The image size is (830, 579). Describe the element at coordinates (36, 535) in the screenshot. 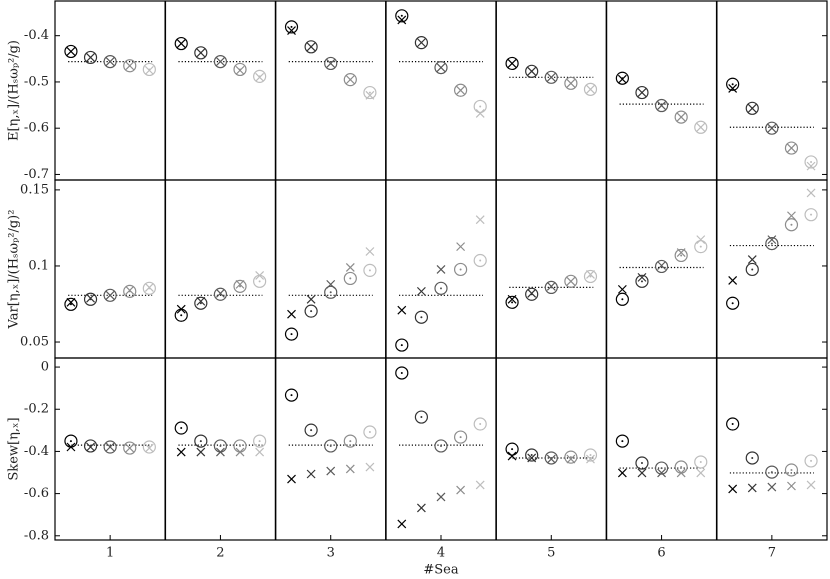

I see `y-tick-label: -0.8` at that location.